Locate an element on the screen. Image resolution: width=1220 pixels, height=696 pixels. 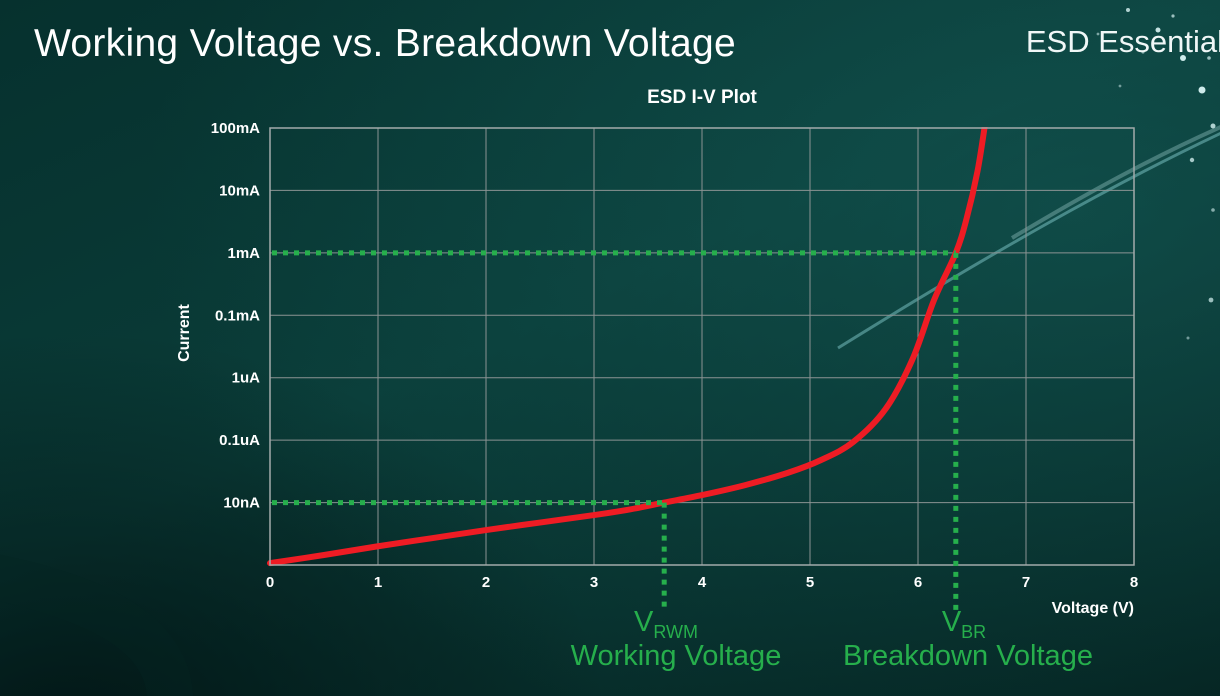
brand-label: ESD Essential is located at coordinates (1122, 41).